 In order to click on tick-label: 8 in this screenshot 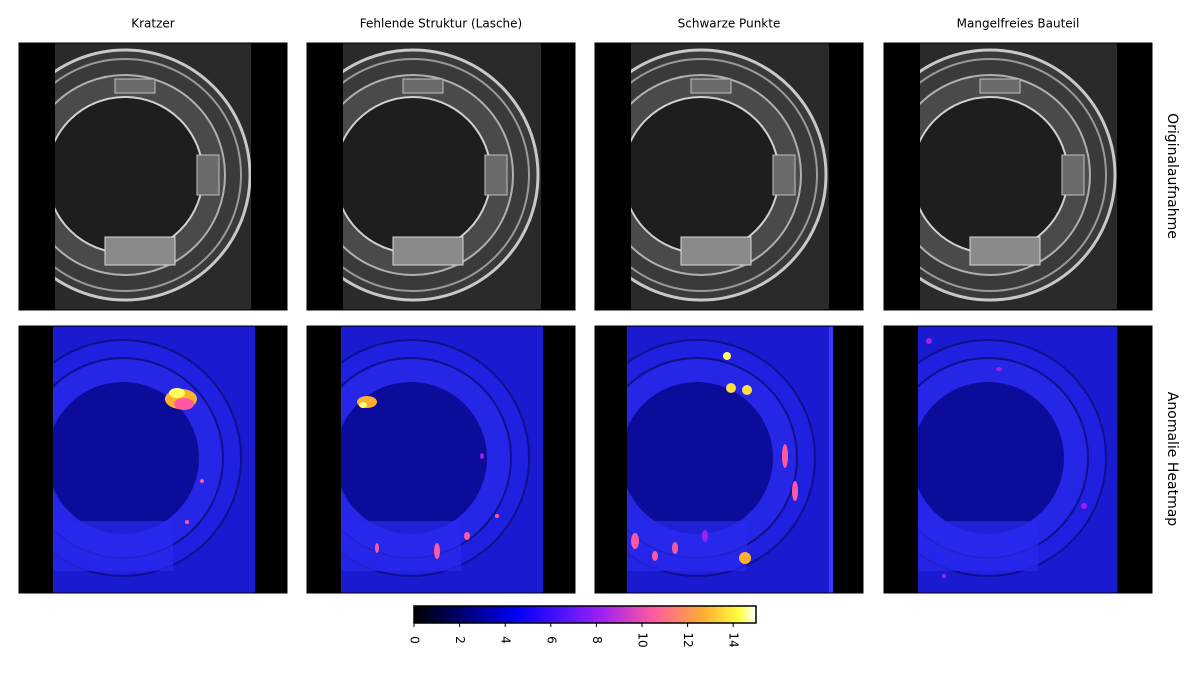, I will do `click(597, 640)`.